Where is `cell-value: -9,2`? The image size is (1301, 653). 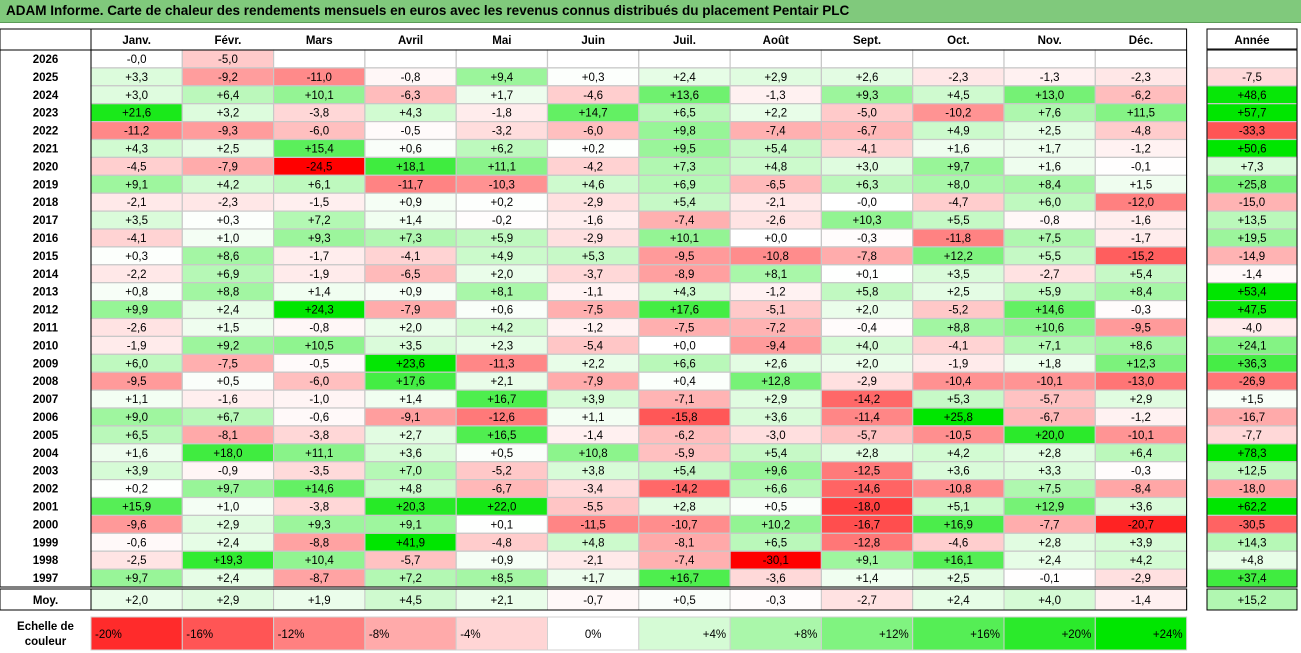 cell-value: -9,2 is located at coordinates (228, 78).